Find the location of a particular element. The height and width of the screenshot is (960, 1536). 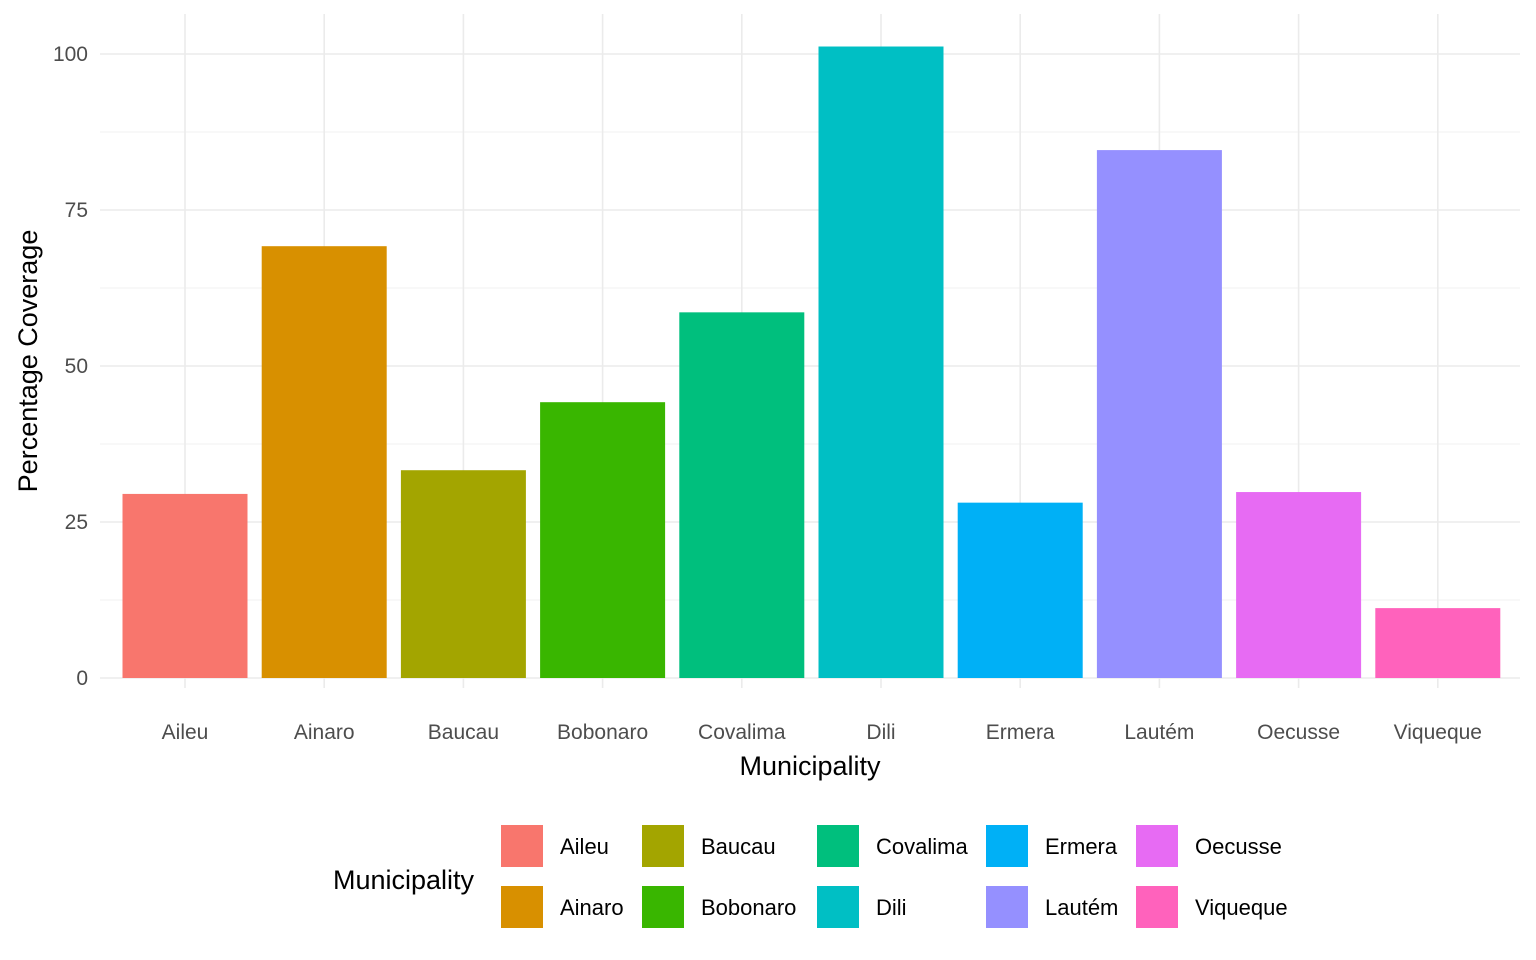

legend-label: Ermera is located at coordinates (1081, 846).